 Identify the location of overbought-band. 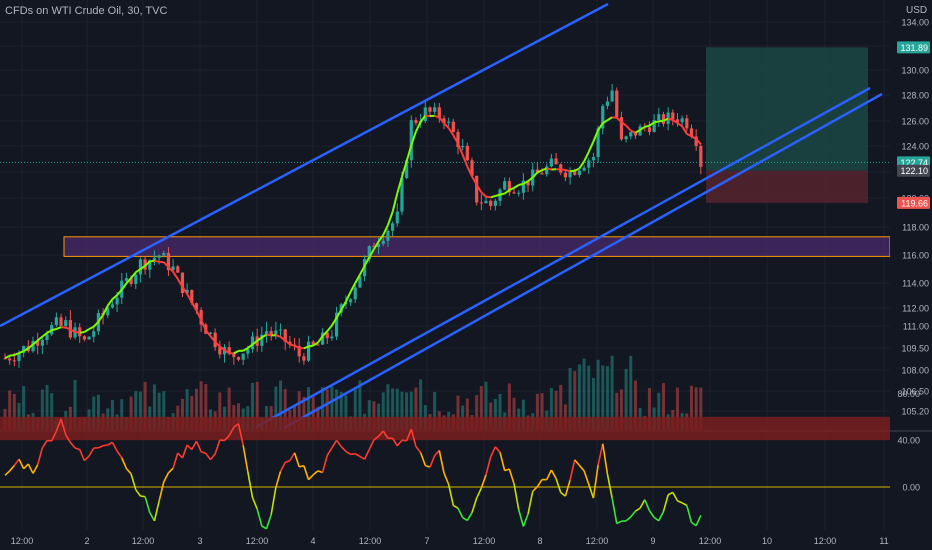
(445, 428).